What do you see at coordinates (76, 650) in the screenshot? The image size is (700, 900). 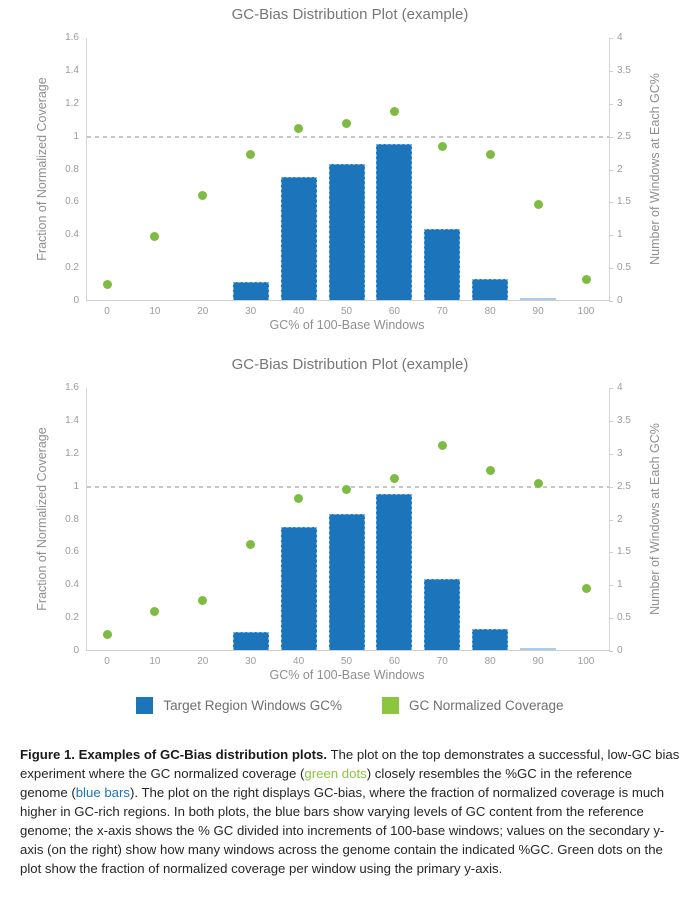 I see `y-tick-label-left: 0` at bounding box center [76, 650].